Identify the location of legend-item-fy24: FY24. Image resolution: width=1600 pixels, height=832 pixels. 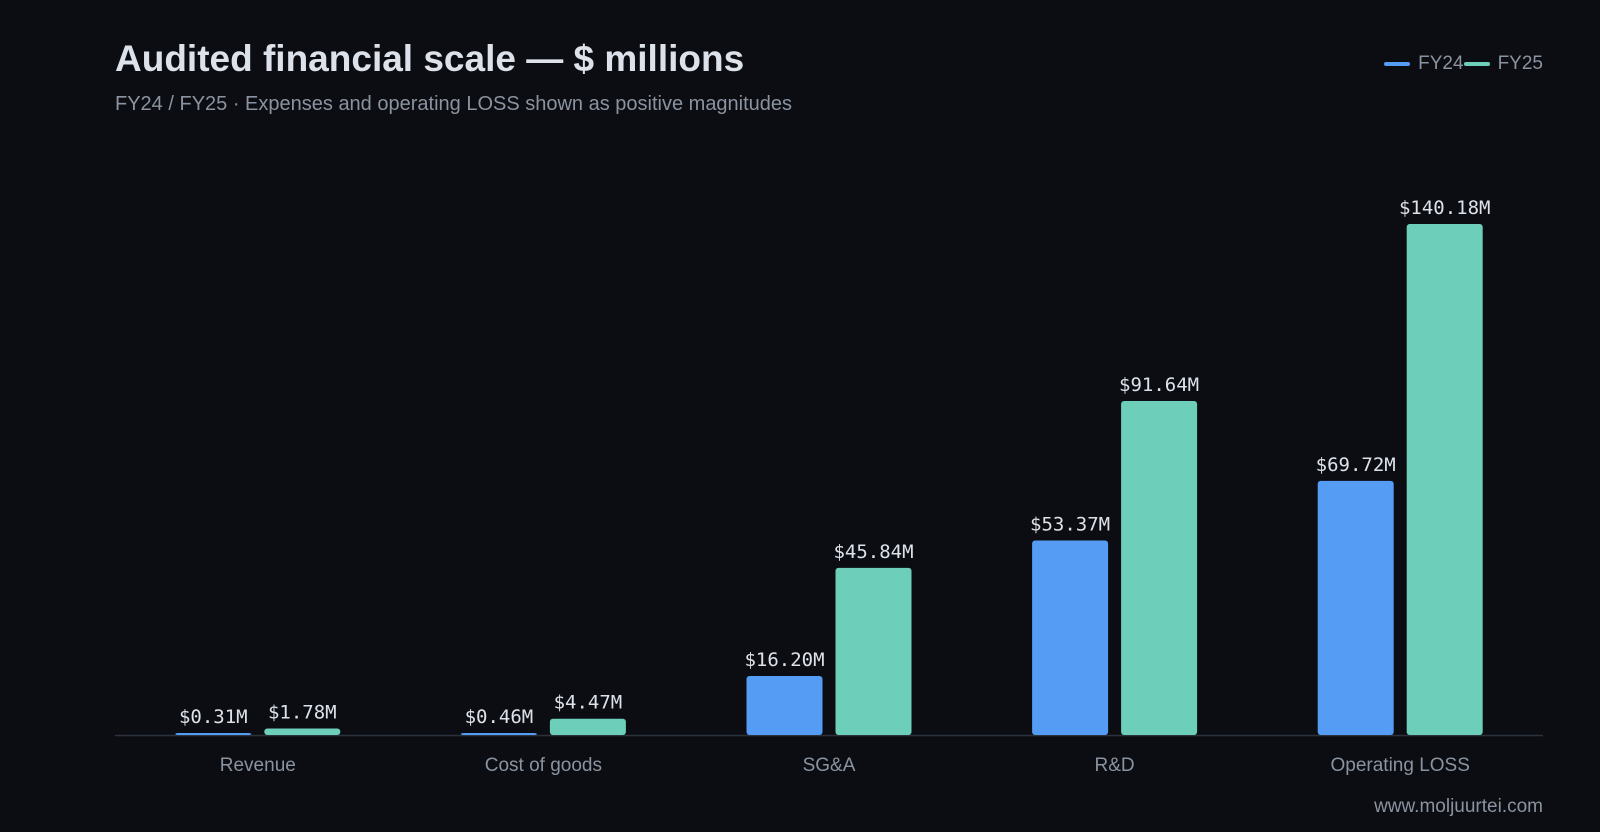
(1424, 64).